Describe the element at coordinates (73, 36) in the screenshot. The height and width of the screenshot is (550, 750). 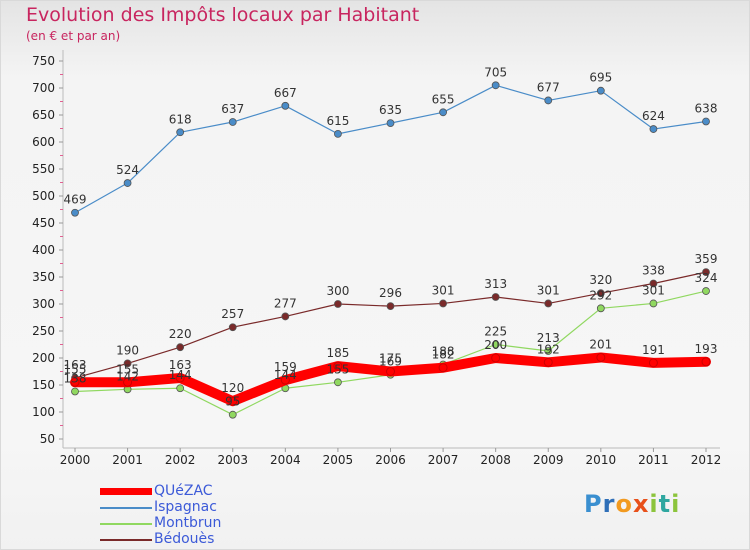
I see `chart-subtitle: (en € et par an)` at that location.